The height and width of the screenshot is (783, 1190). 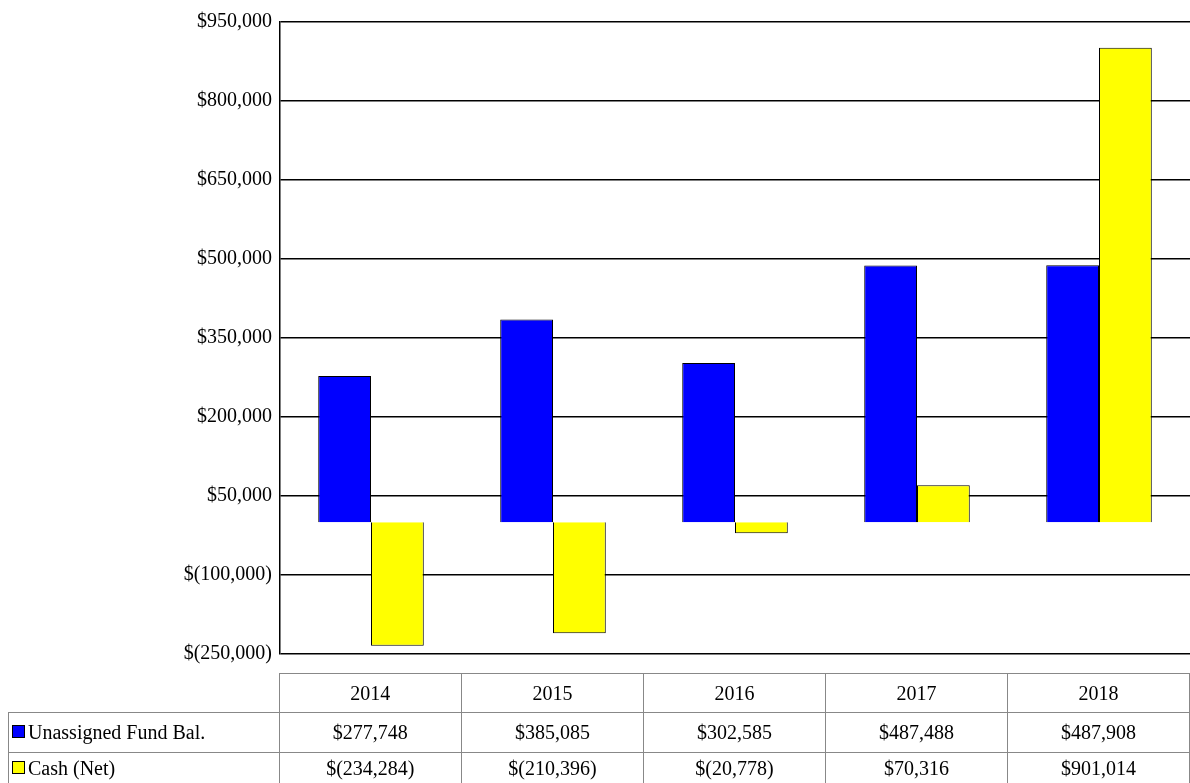 What do you see at coordinates (144, 732) in the screenshot?
I see `legend-label: Unassigned Fund Bal.` at bounding box center [144, 732].